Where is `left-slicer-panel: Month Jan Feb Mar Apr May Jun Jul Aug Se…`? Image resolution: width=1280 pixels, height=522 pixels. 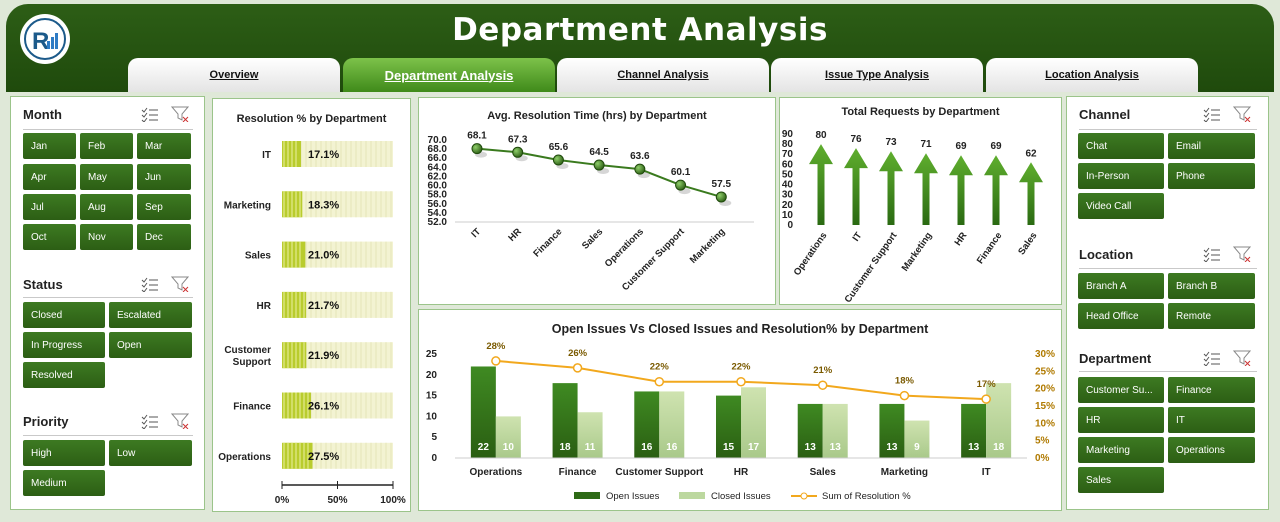
left-slicer-panel: Month Jan Feb Mar Apr May Jun Jul Aug Se… is located at coordinates (107, 303).